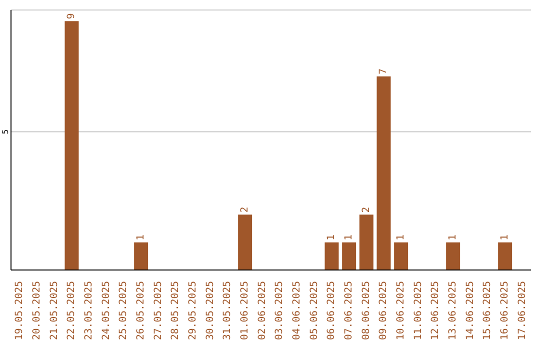 The height and width of the screenshot is (340, 540). What do you see at coordinates (106, 310) in the screenshot?
I see `x-tick-label: 24.05.2025` at bounding box center [106, 310].